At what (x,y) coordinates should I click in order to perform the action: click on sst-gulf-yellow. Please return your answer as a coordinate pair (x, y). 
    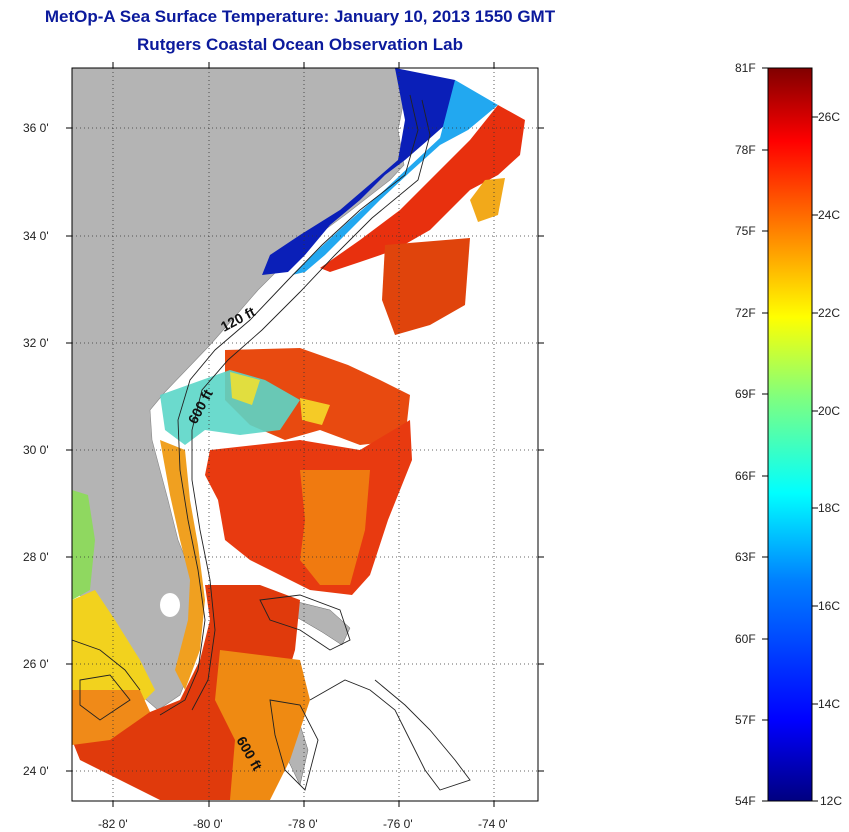
    Looking at the image, I should click on (113, 652).